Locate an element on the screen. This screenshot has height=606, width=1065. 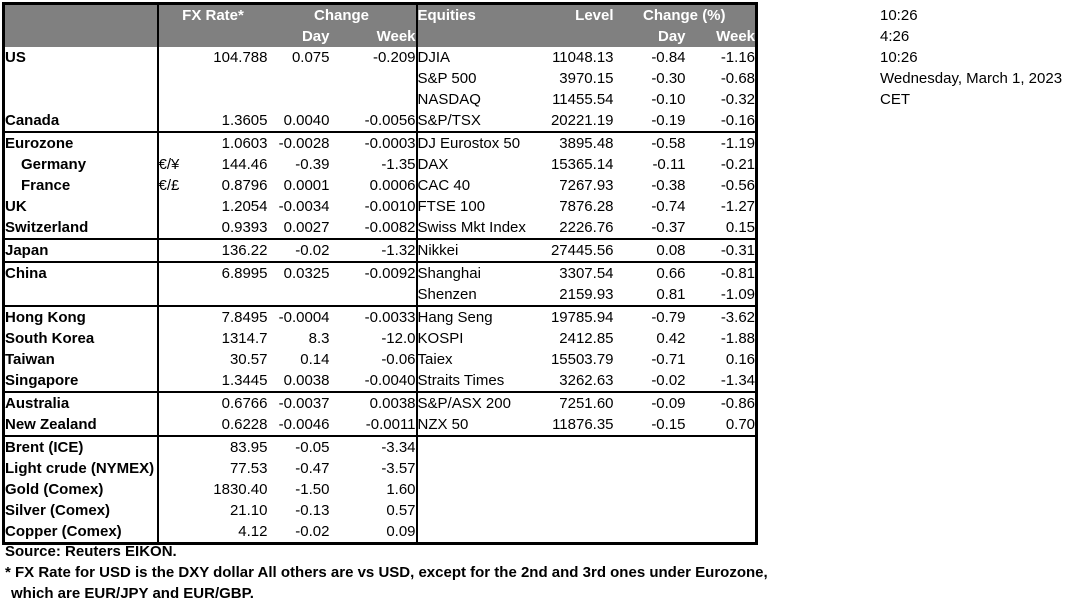
fx-change-day-value: -0.13 is located at coordinates (312, 510).